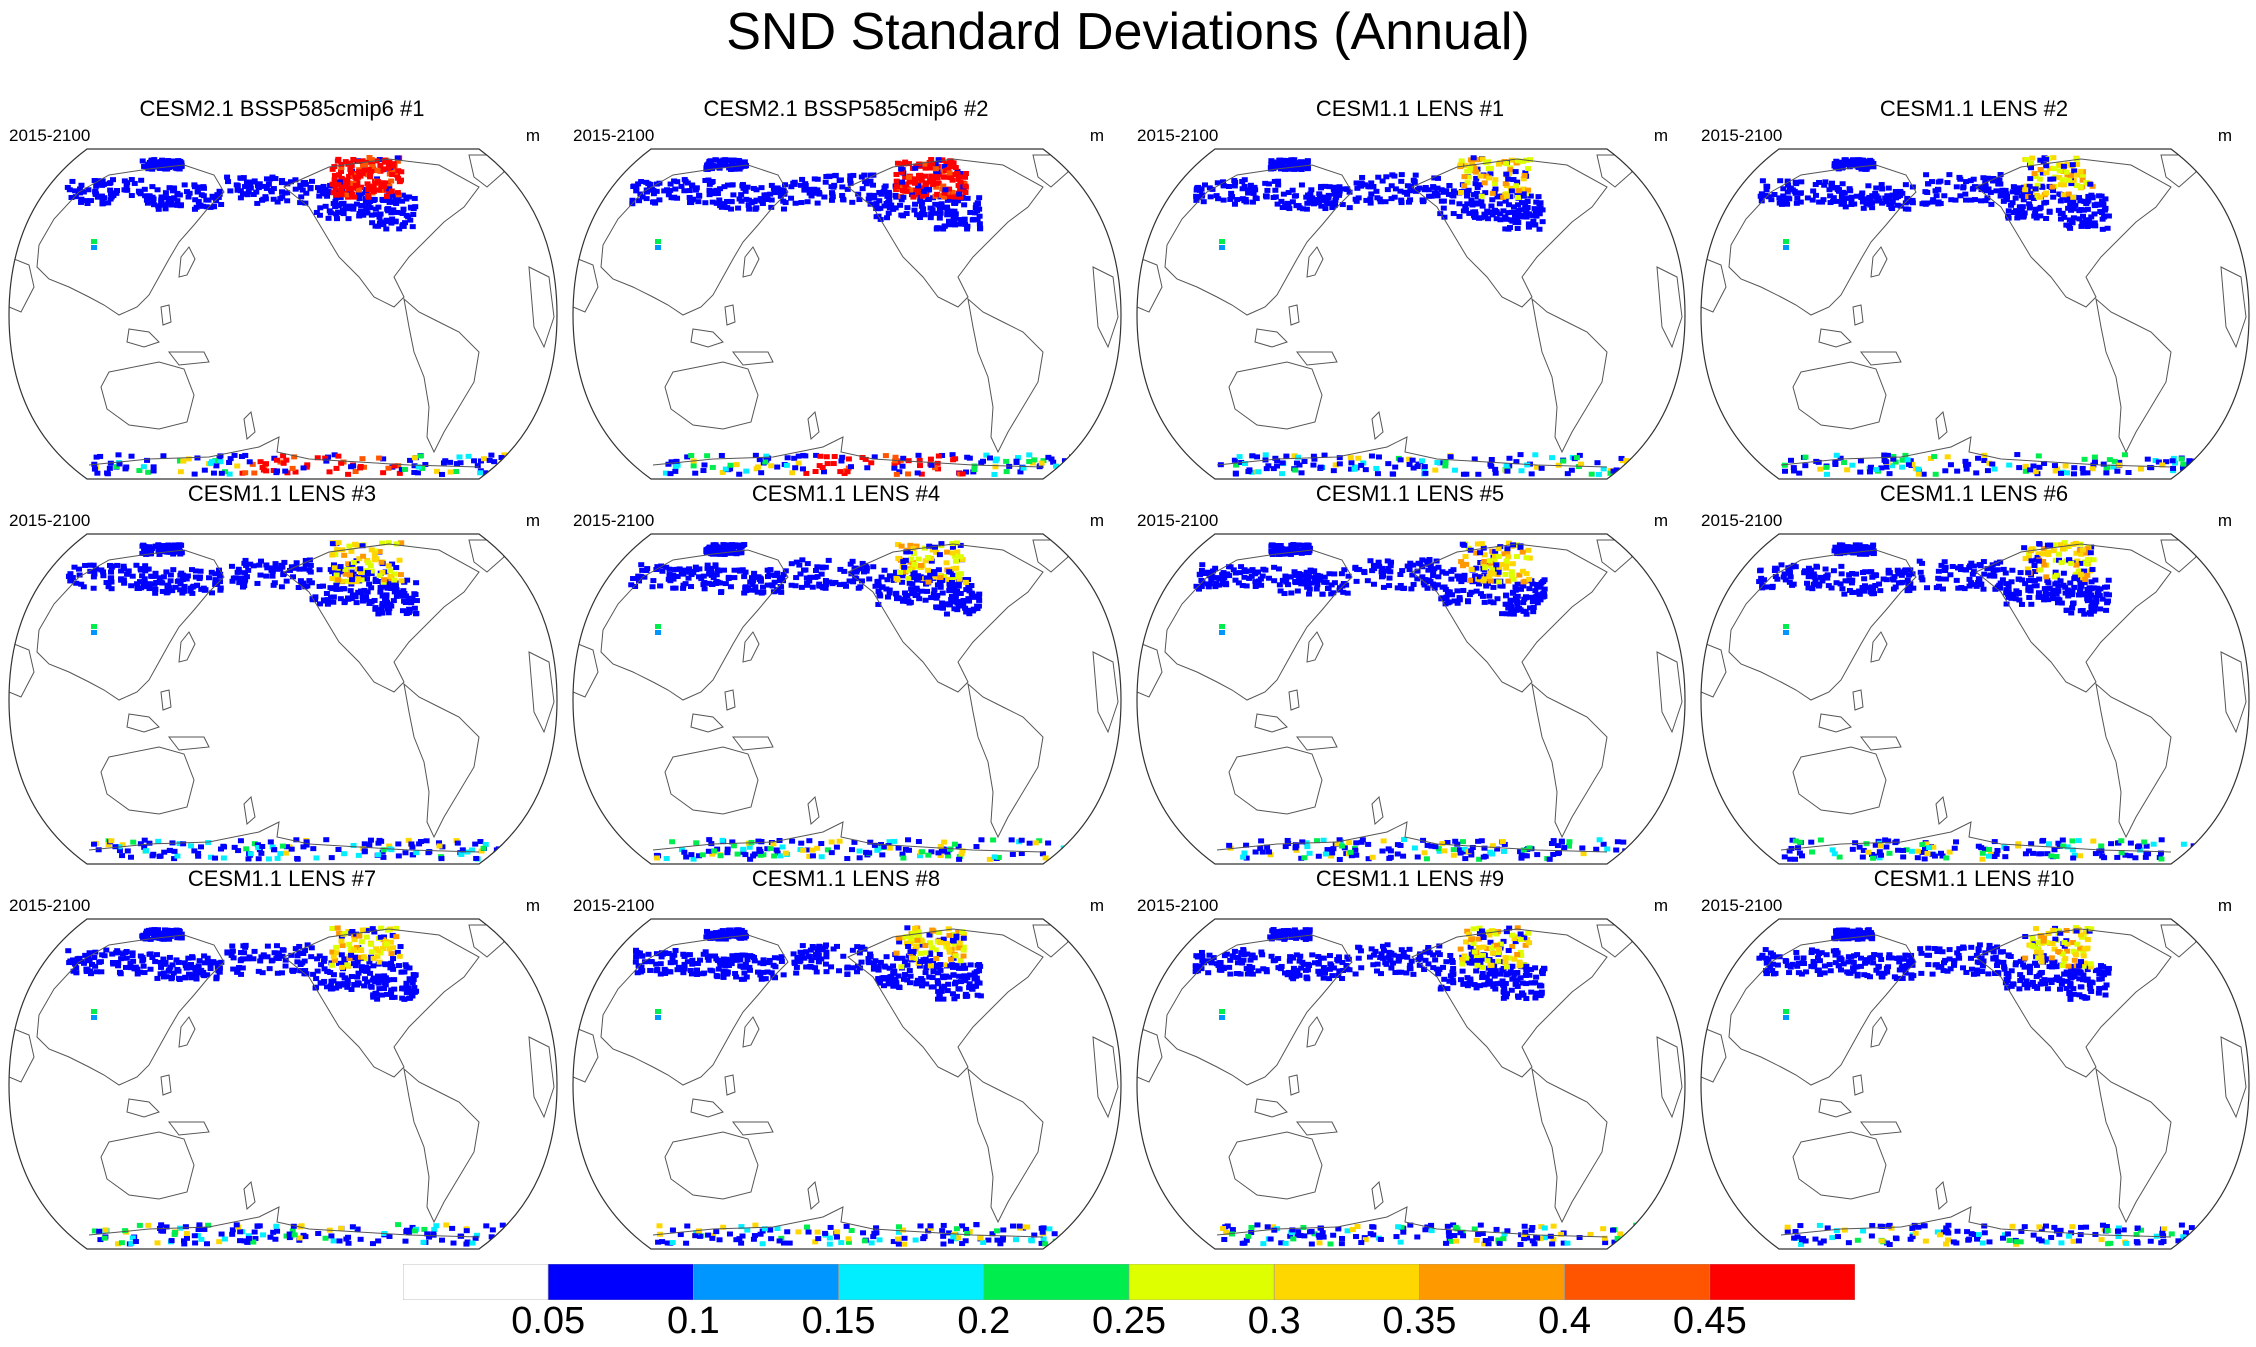  I want to click on map-border, so click(283, 699).